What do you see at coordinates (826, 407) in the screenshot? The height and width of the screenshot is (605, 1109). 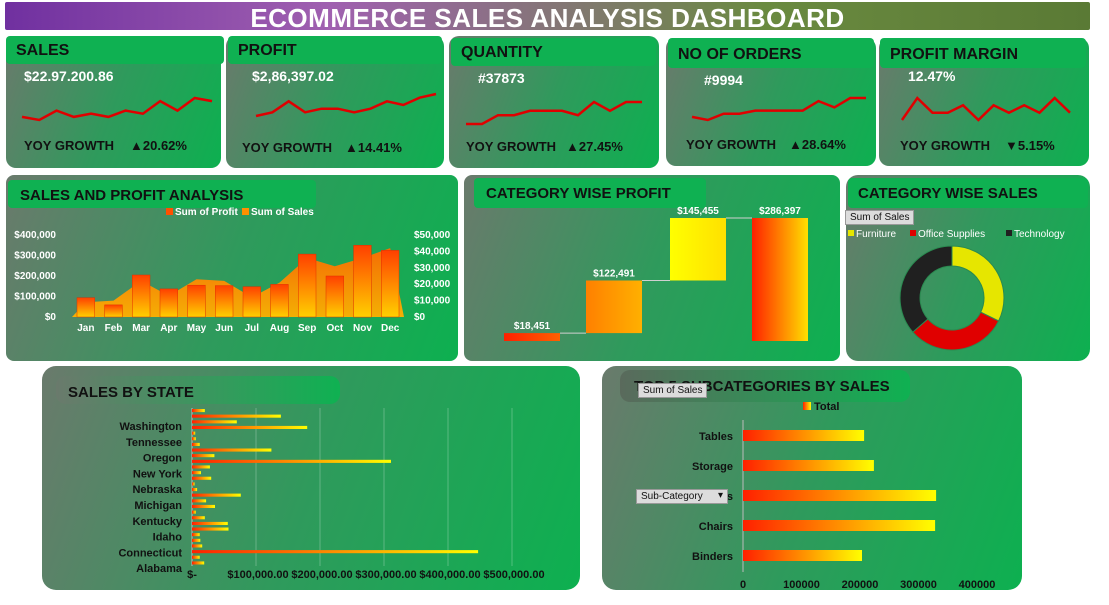 I see `legend-total: Total` at bounding box center [826, 407].